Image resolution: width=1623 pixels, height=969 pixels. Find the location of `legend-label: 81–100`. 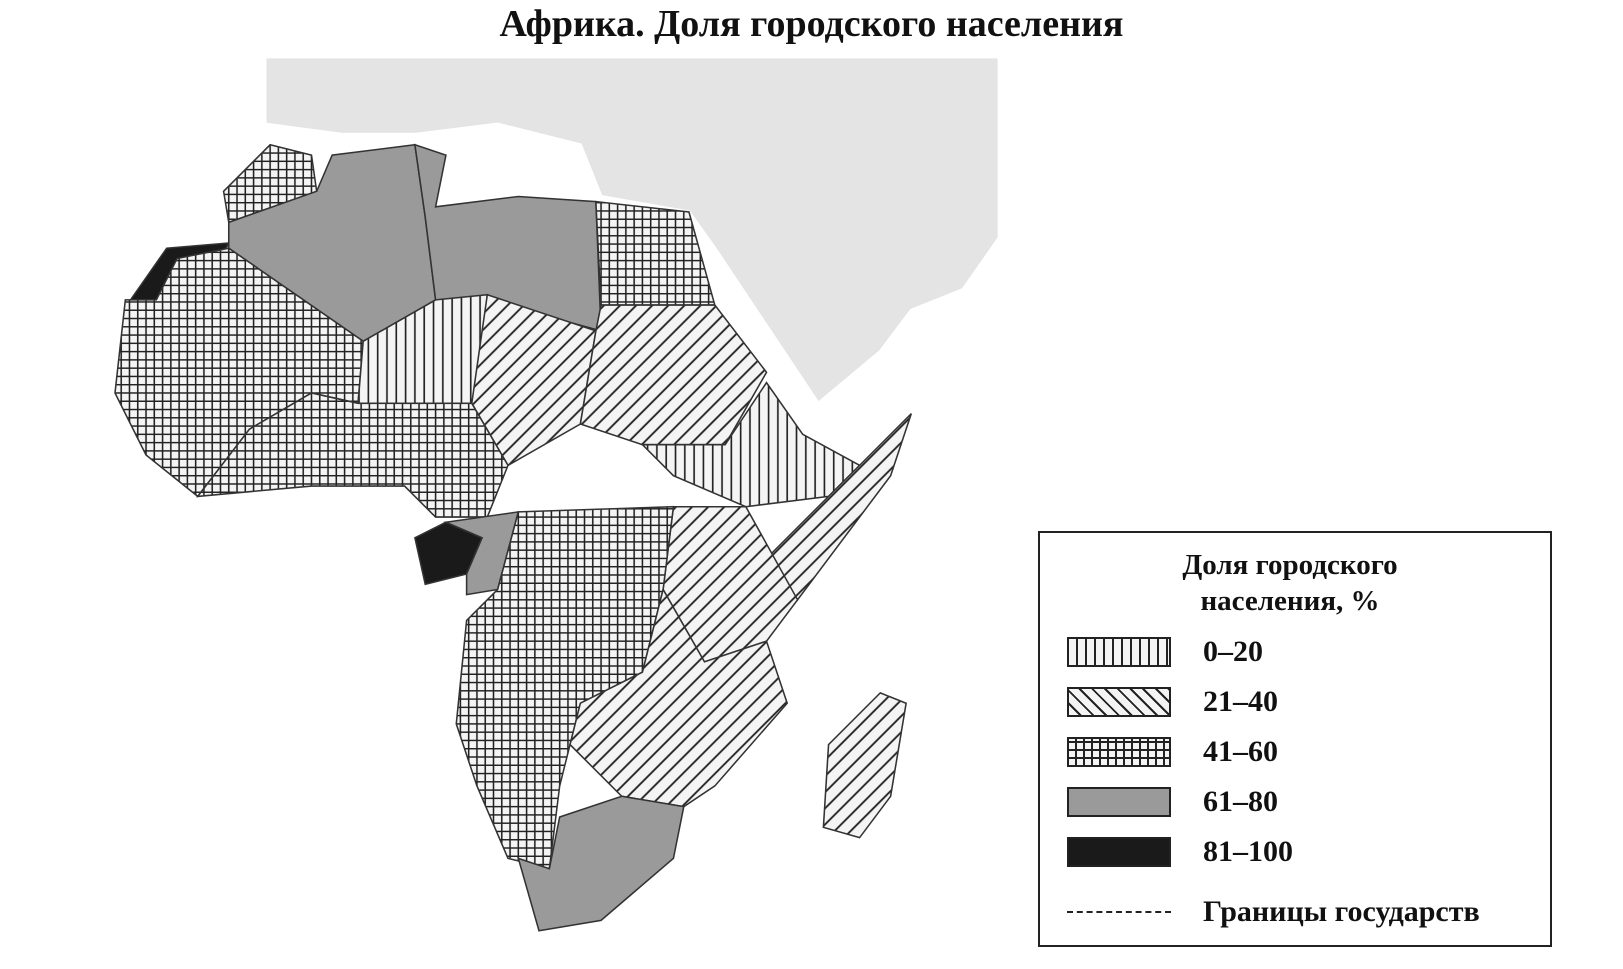

legend-label: 81–100 is located at coordinates (1248, 851).